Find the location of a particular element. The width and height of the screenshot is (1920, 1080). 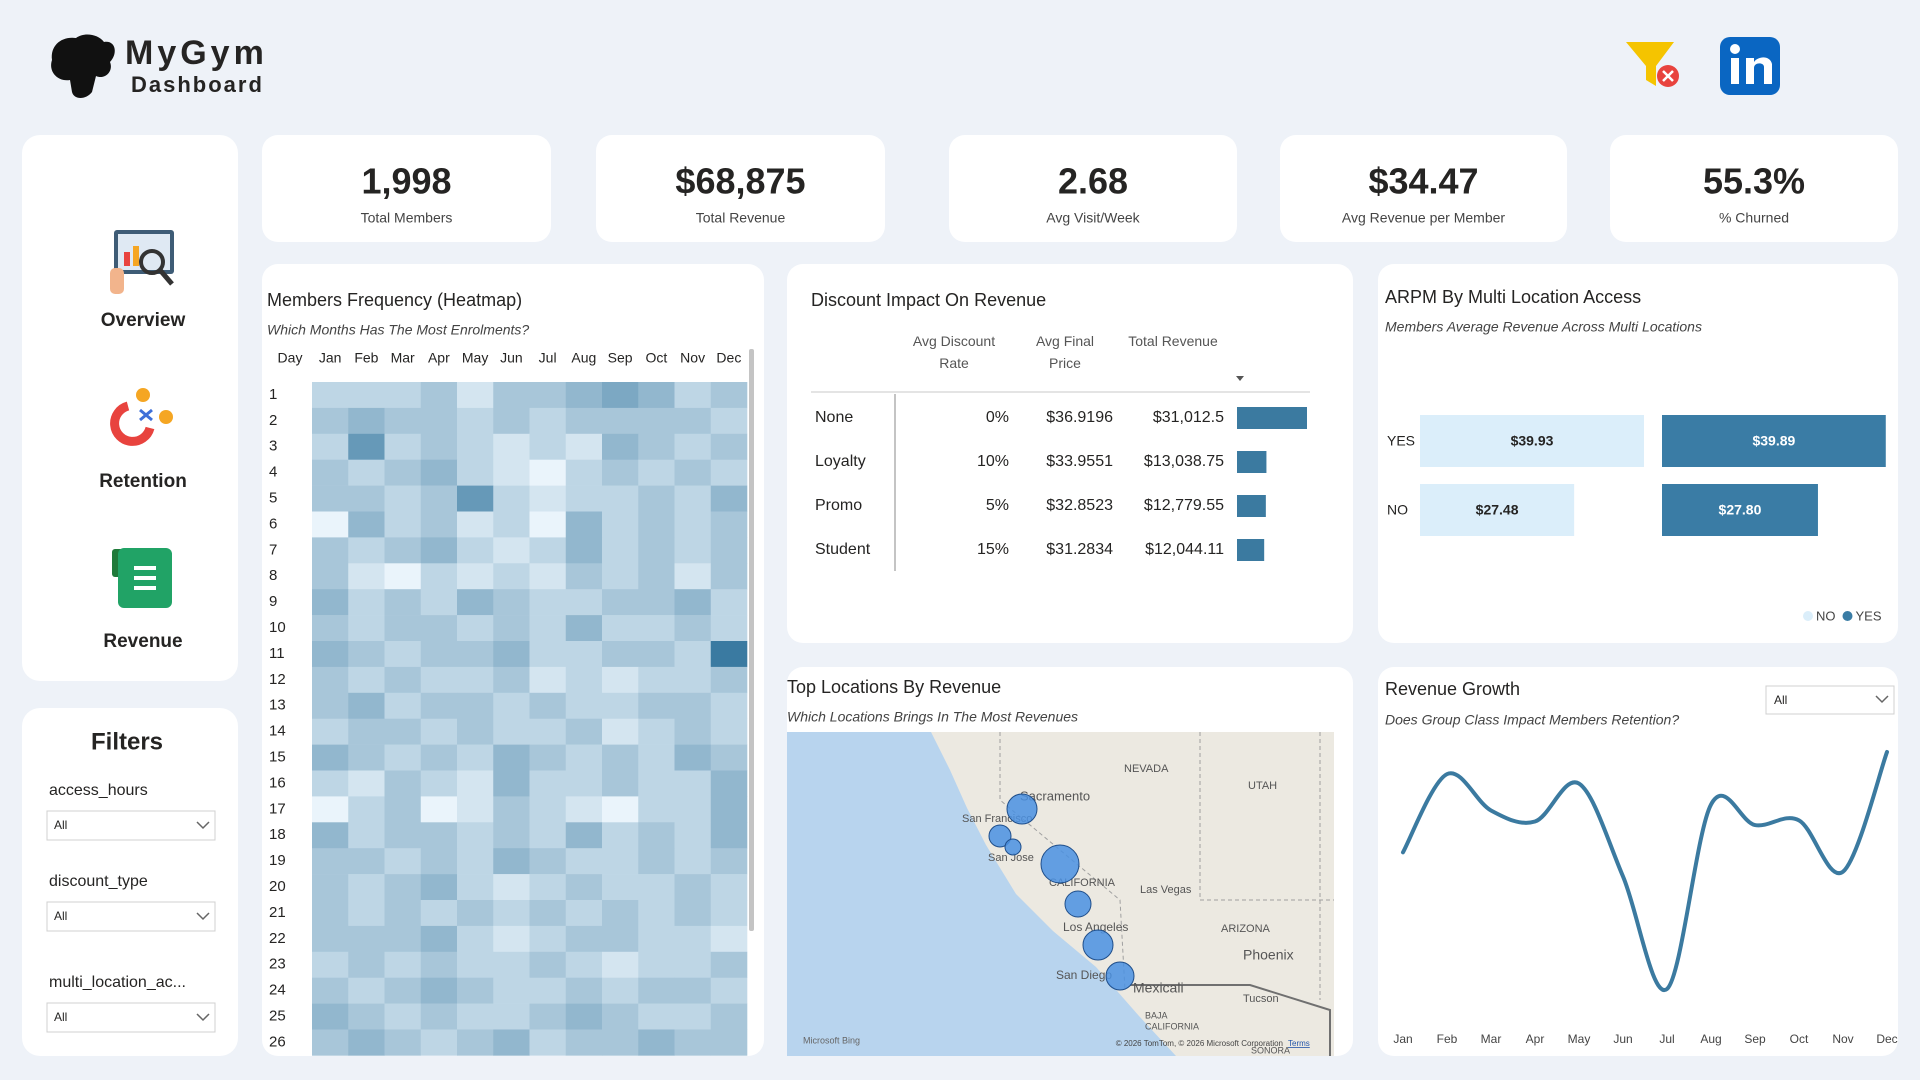

nav-revenue: Revenue is located at coordinates (142, 641).